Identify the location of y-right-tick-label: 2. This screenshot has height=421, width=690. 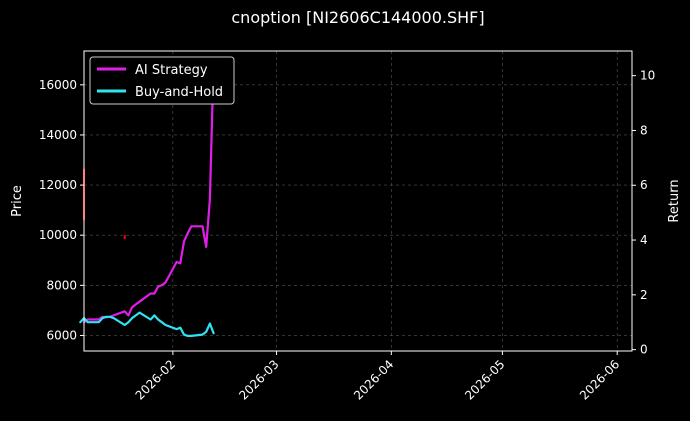
(644, 295).